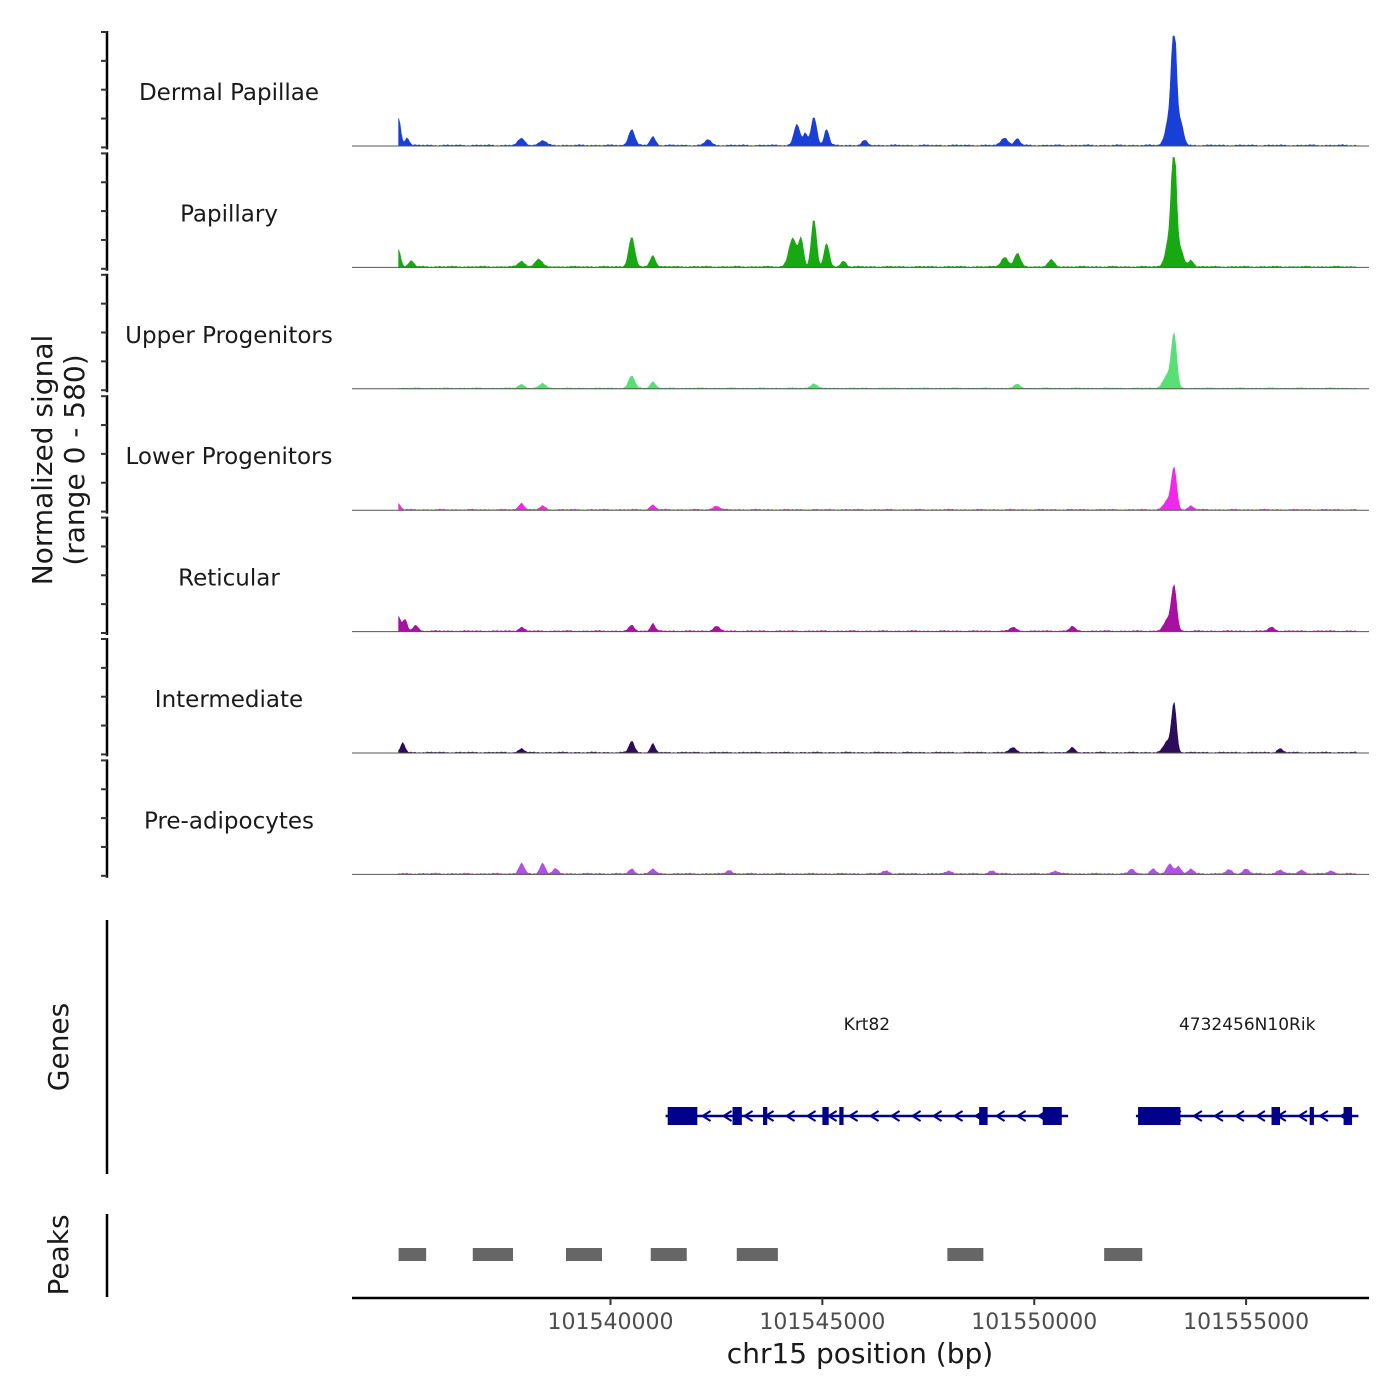 This screenshot has width=1400, height=1400. I want to click on track-label: Pre-adipocytes, so click(229, 821).